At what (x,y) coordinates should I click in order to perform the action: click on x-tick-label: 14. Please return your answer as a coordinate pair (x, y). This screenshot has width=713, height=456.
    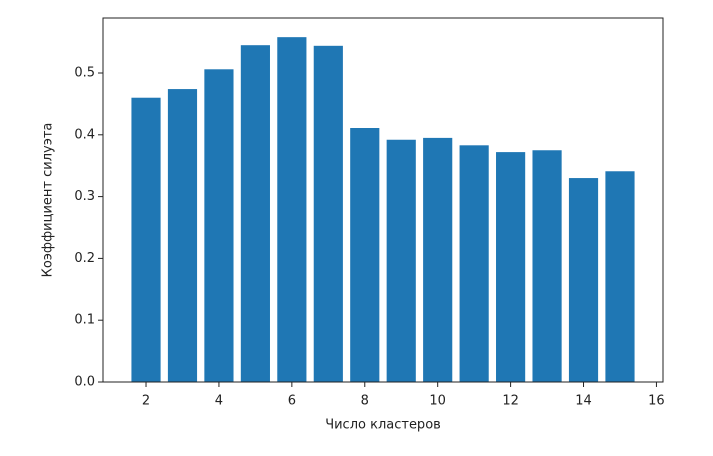
    Looking at the image, I should click on (583, 401).